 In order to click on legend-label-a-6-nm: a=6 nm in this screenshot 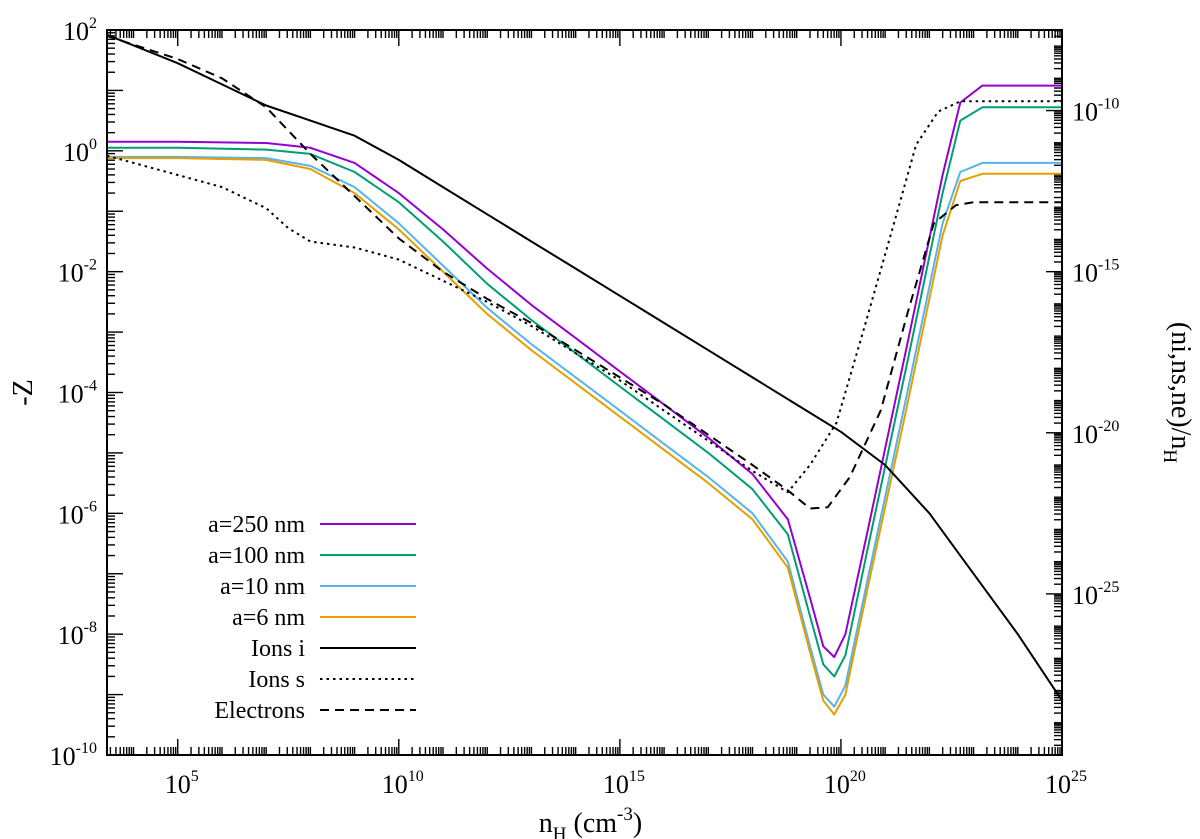, I will do `click(268, 618)`.